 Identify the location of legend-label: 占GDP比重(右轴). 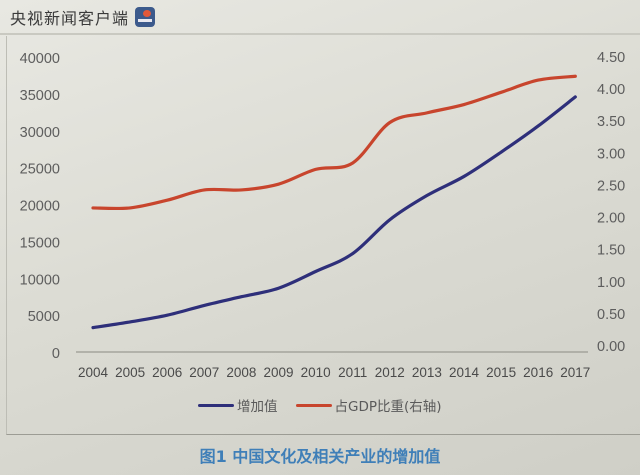
(388, 407).